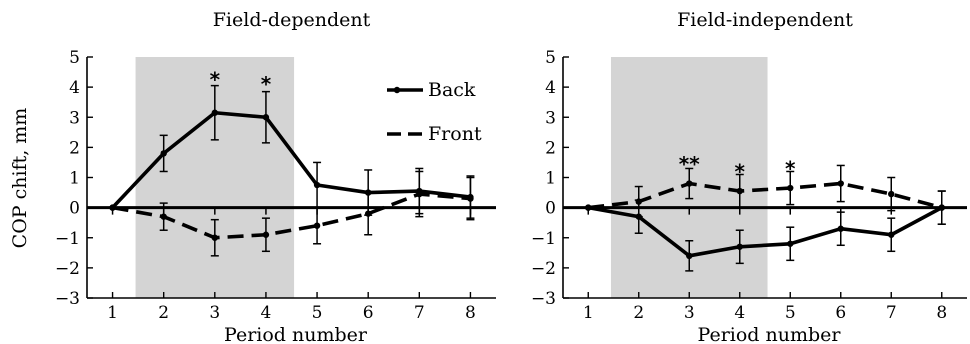  What do you see at coordinates (434, 112) in the screenshot?
I see `legend: Back Front` at bounding box center [434, 112].